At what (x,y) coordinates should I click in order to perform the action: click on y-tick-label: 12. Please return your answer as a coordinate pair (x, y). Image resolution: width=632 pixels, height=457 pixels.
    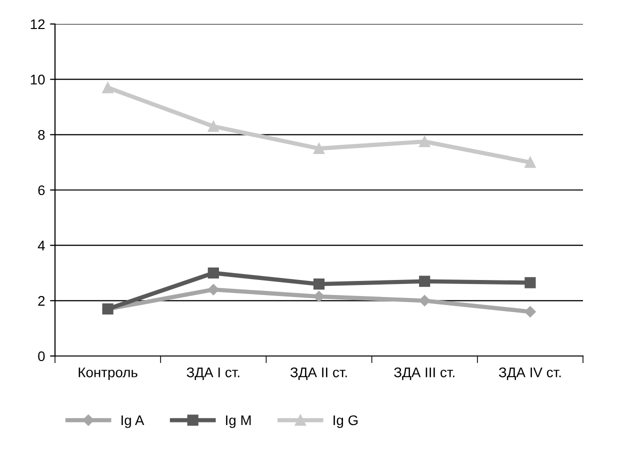
    Looking at the image, I should click on (37, 24).